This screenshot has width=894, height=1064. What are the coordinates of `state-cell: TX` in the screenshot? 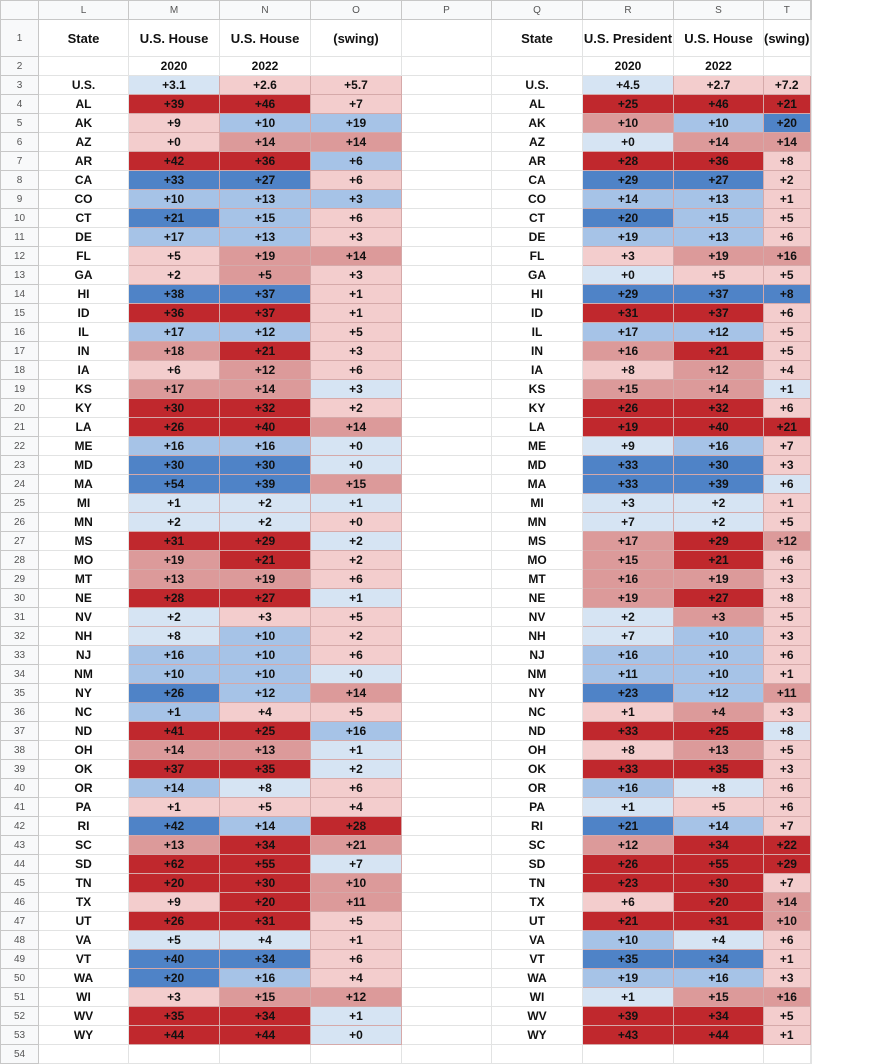 It's located at (83, 902).